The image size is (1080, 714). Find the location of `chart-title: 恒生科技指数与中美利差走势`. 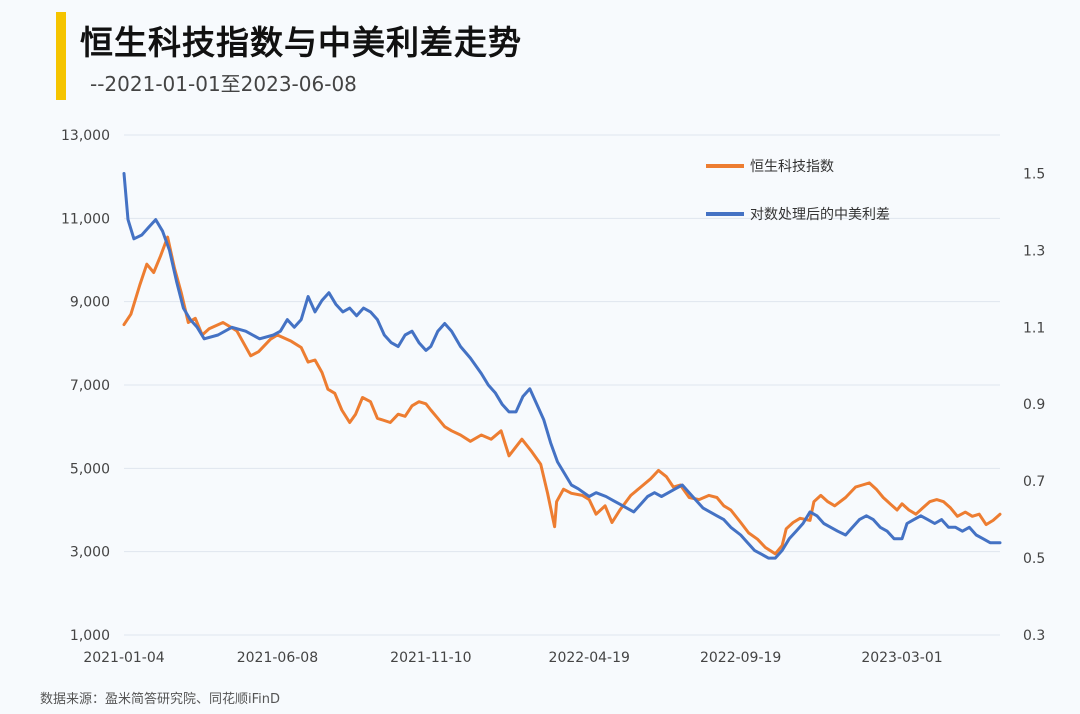

chart-title: 恒生科技指数与中美利差走势 is located at coordinates (301, 42).